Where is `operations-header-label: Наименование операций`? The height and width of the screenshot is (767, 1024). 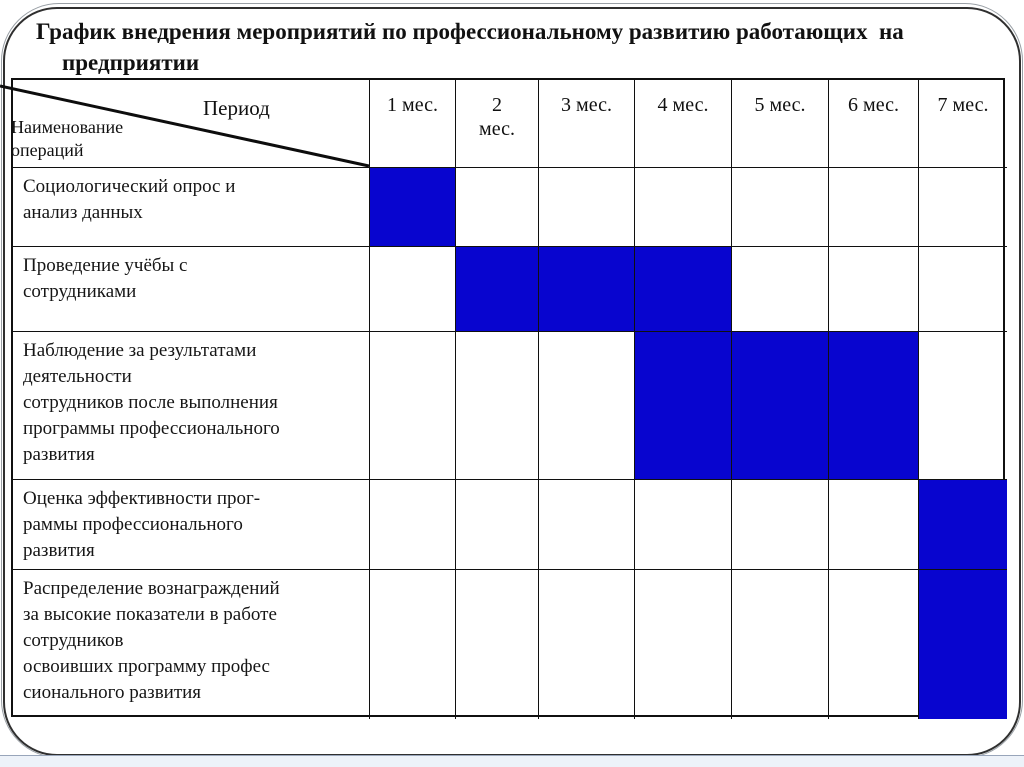 operations-header-label: Наименование операций is located at coordinates (68, 138).